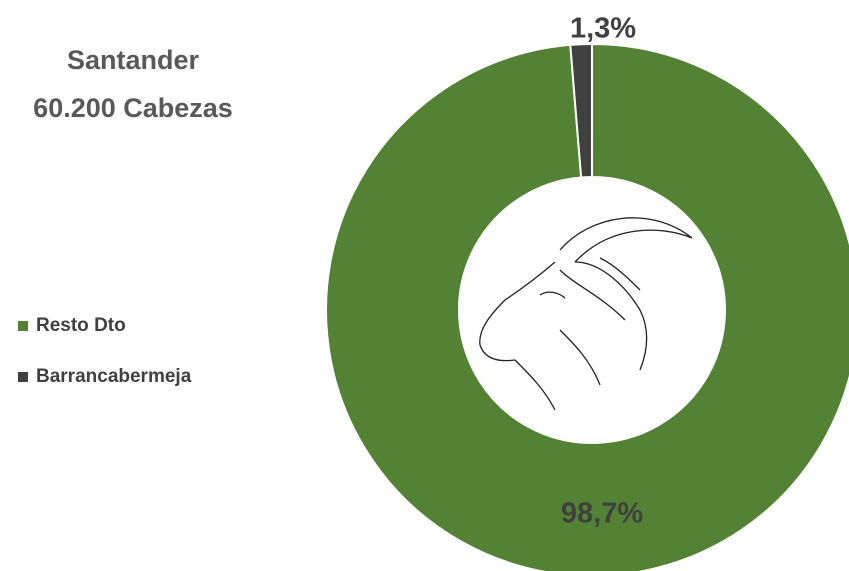  Describe the element at coordinates (133, 108) in the screenshot. I see `chart-subtitle: 60.200 Cabezas` at that location.